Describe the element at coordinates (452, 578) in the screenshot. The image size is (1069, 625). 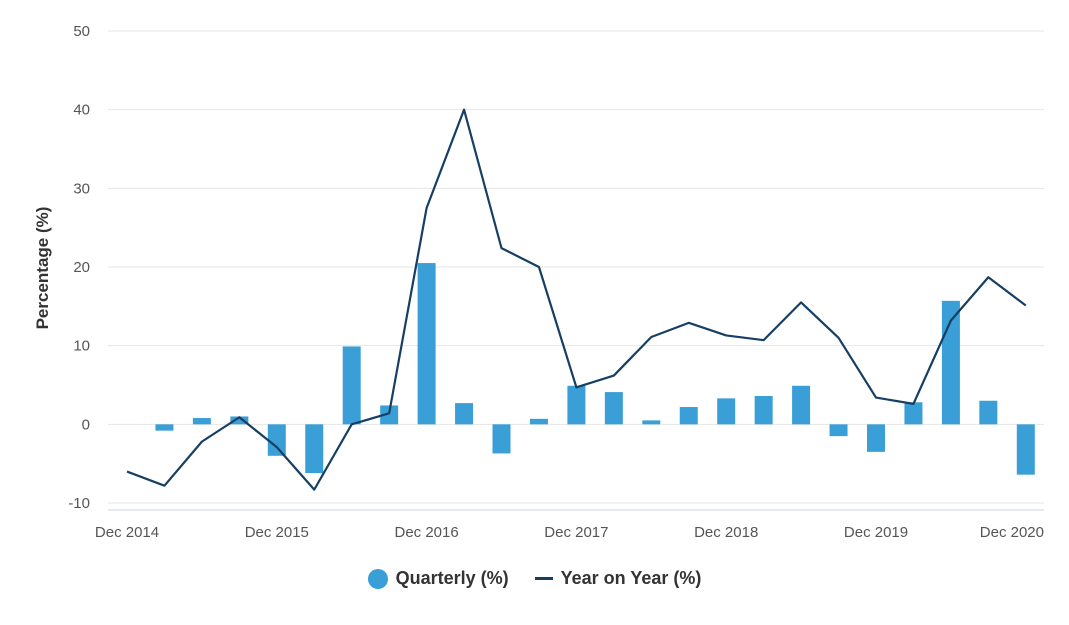
I see `legend-label-quarterly: Quarterly (%)` at that location.